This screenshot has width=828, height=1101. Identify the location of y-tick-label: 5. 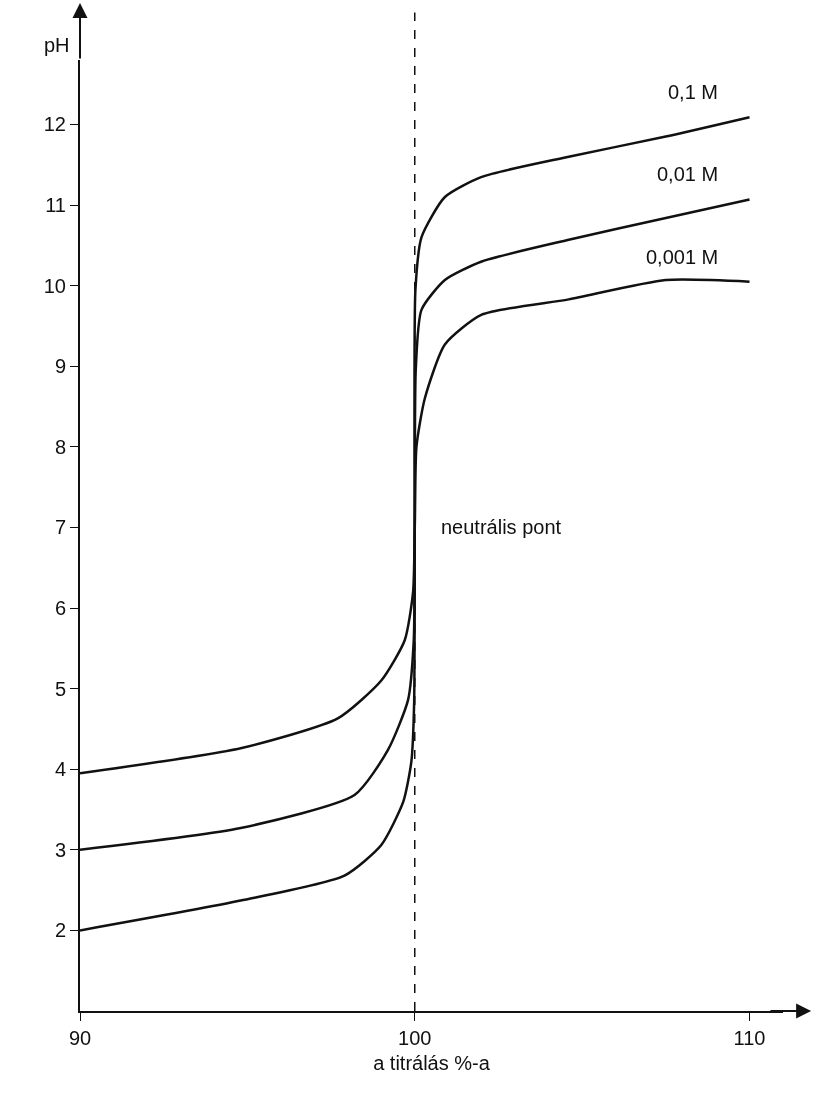
(60, 688).